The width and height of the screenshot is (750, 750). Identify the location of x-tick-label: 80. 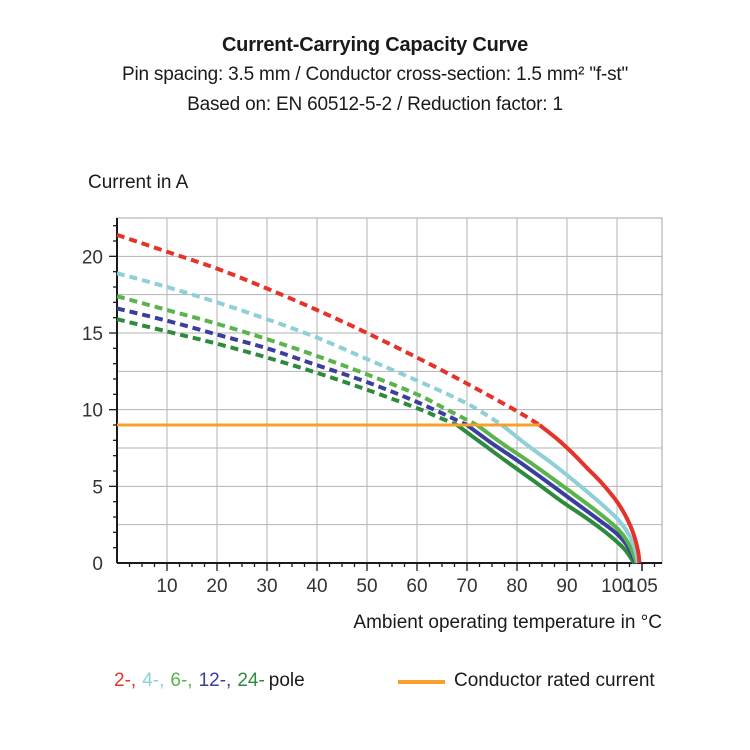
(516, 586).